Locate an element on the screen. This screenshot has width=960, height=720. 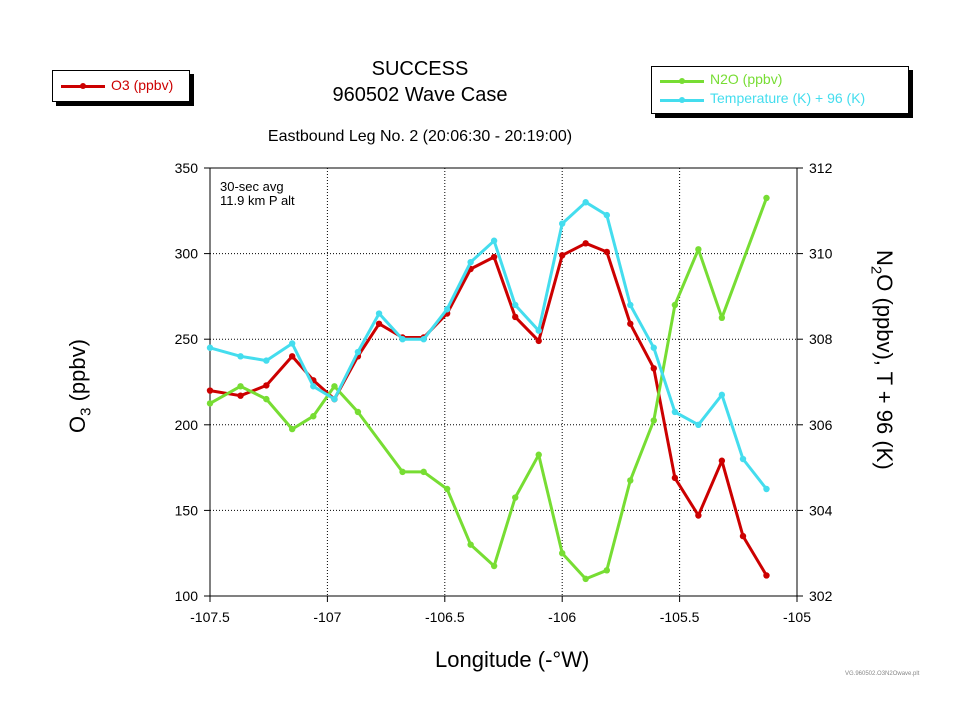
annotation-alt: 11.9 km P alt is located at coordinates (257, 200).